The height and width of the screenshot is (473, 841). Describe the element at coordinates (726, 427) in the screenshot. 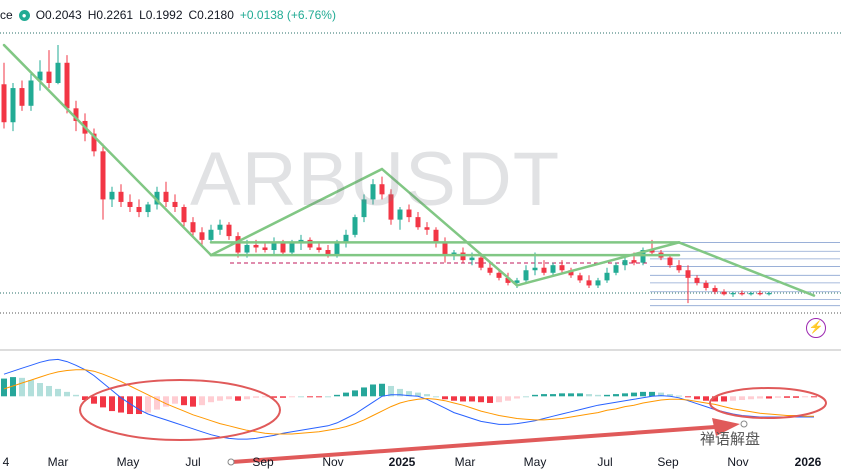

I see `annotation-arrow-head` at that location.